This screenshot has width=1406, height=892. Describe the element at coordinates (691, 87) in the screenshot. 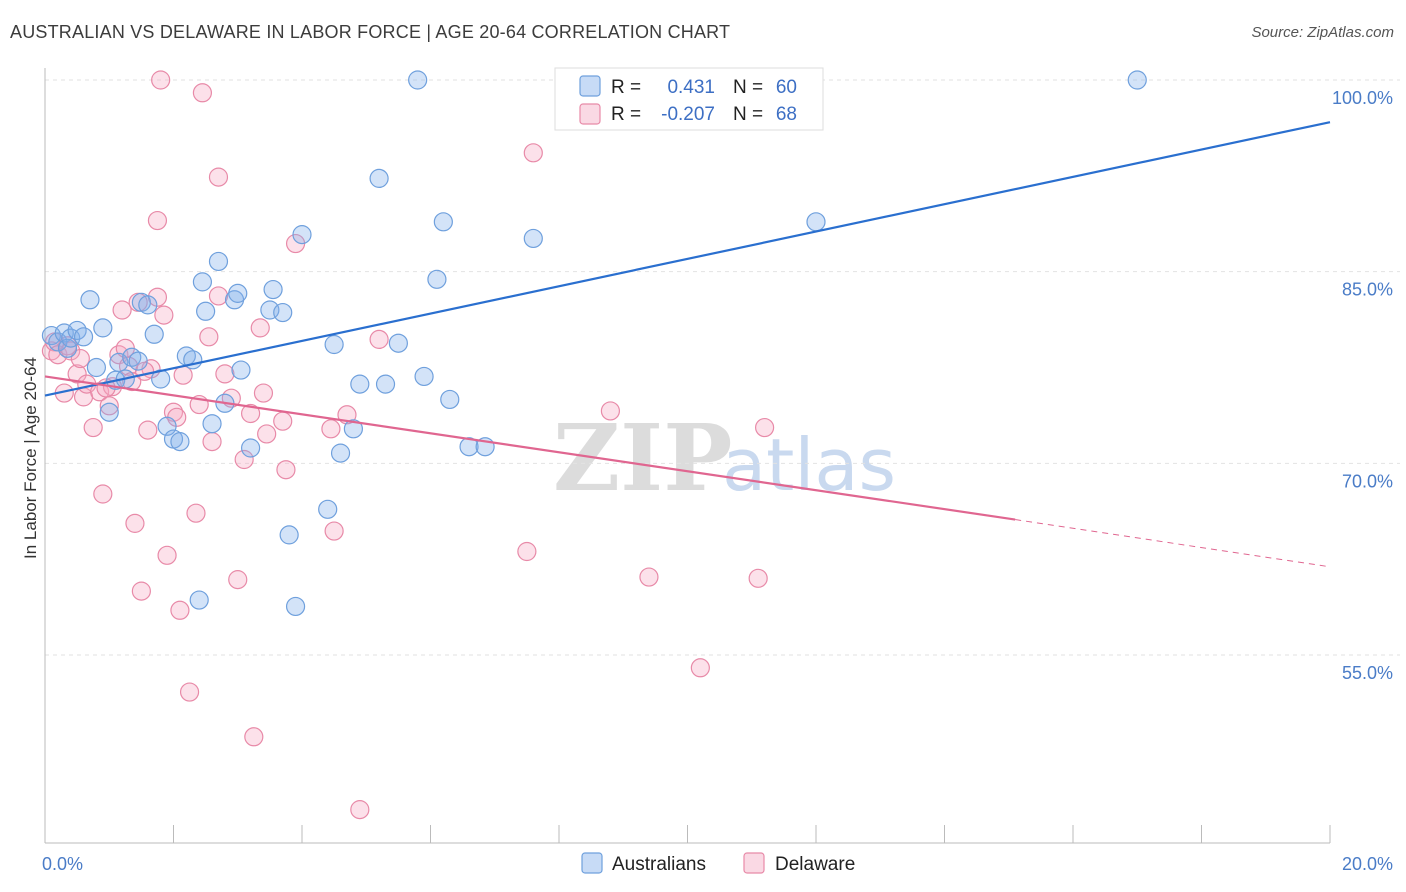

I see `legend-blue-r-value: 0.431` at that location.